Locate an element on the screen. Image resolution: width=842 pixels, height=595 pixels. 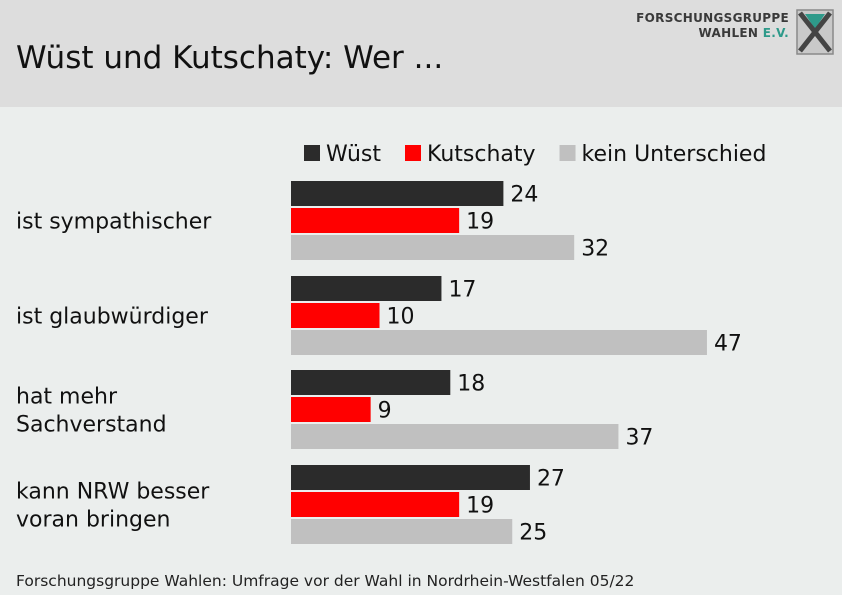
value-label-1-1: 10 is located at coordinates (401, 317).